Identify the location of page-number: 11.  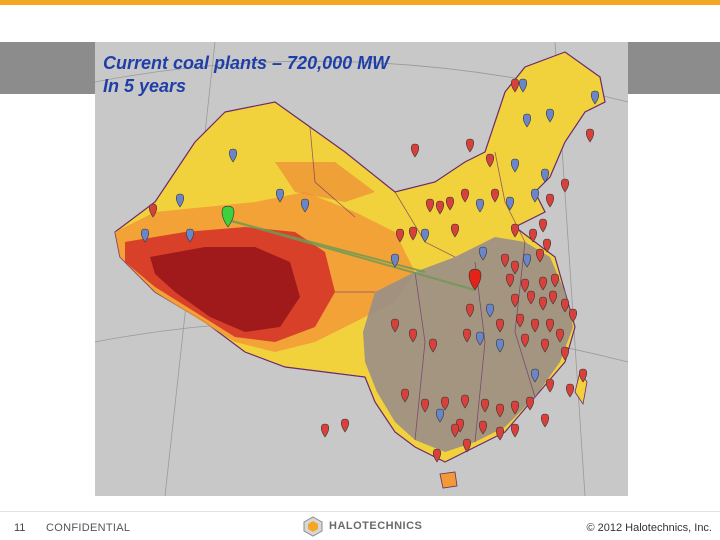
(20, 528).